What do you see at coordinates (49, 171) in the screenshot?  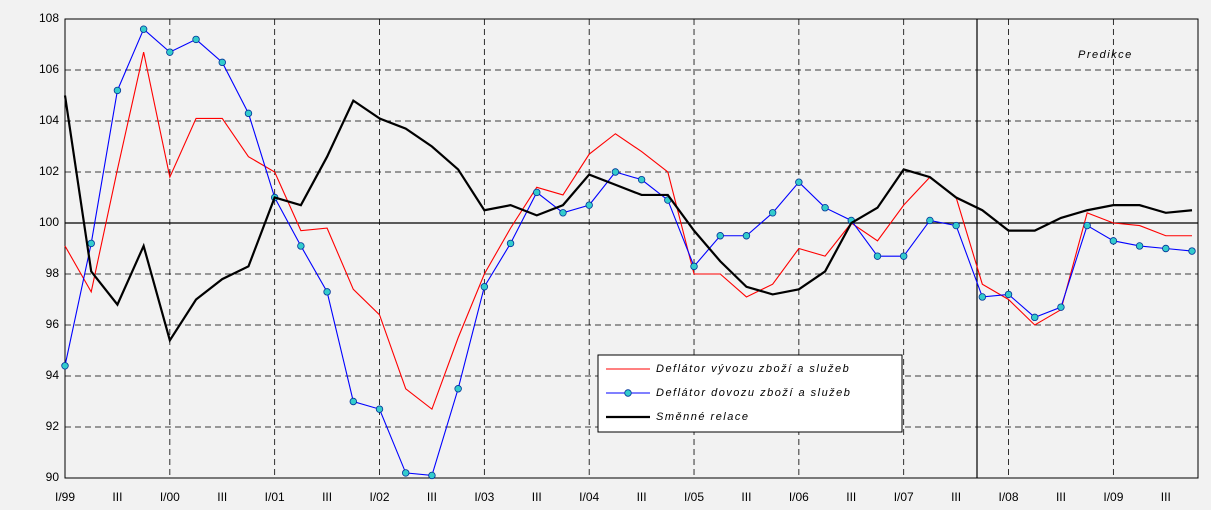 I see `y-tick-label: 102` at bounding box center [49, 171].